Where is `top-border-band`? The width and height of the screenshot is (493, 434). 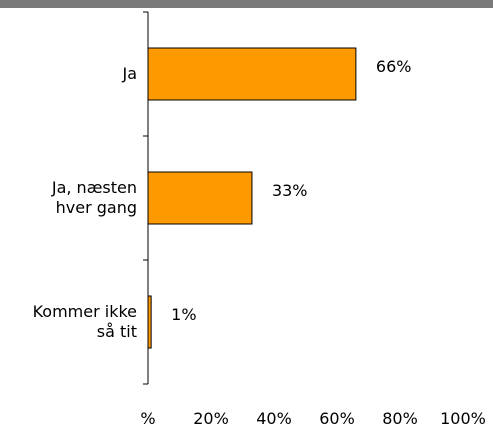 top-border-band is located at coordinates (246, 4).